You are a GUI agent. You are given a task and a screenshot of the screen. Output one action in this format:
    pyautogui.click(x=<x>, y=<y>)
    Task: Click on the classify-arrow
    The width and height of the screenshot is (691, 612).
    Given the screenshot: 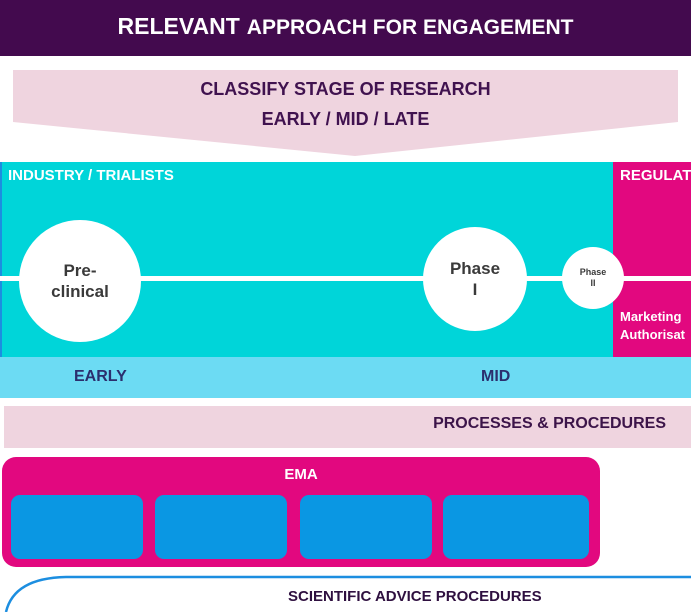 What is the action you would take?
    pyautogui.click(x=345, y=113)
    